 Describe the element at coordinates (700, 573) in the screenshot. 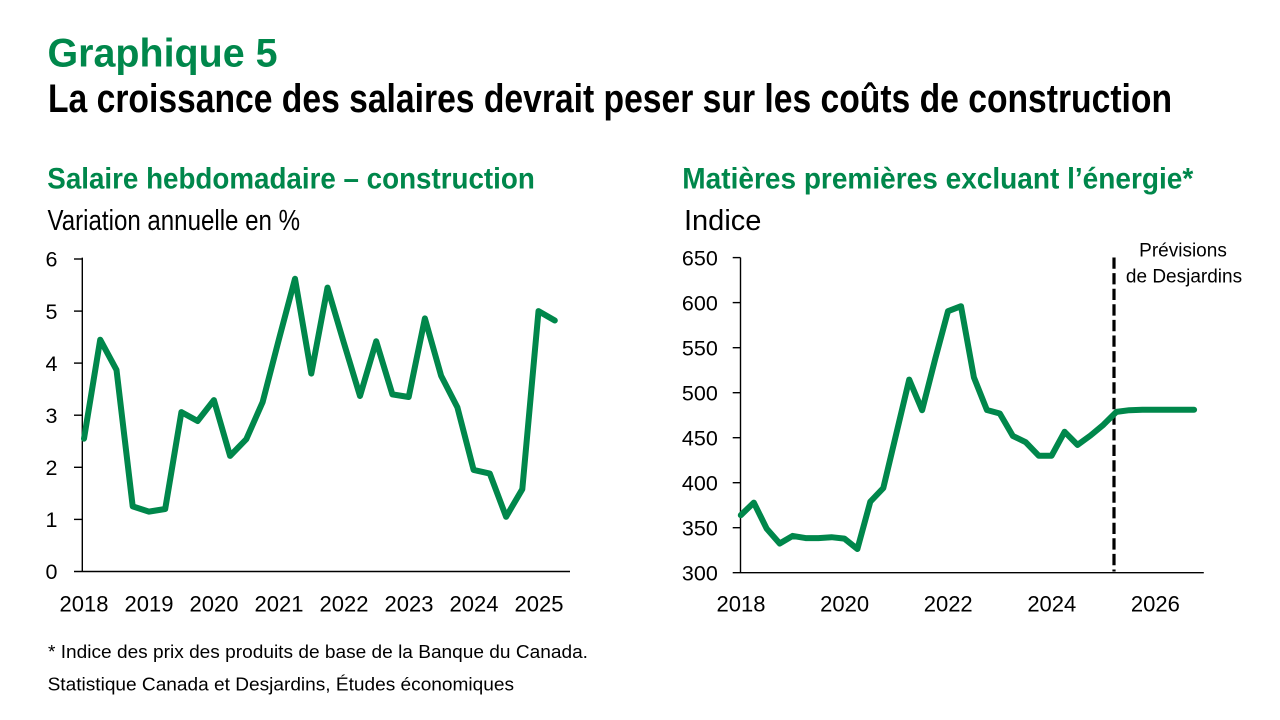

I see `svg-text: 300` at that location.